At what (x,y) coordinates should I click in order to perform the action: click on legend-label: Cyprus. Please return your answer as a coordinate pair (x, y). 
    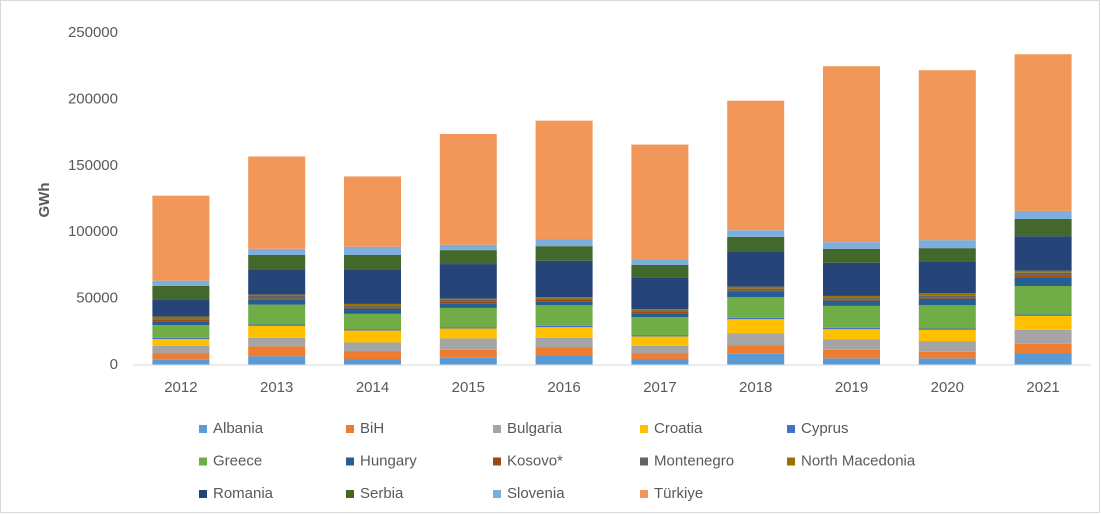
    Looking at the image, I should click on (825, 428).